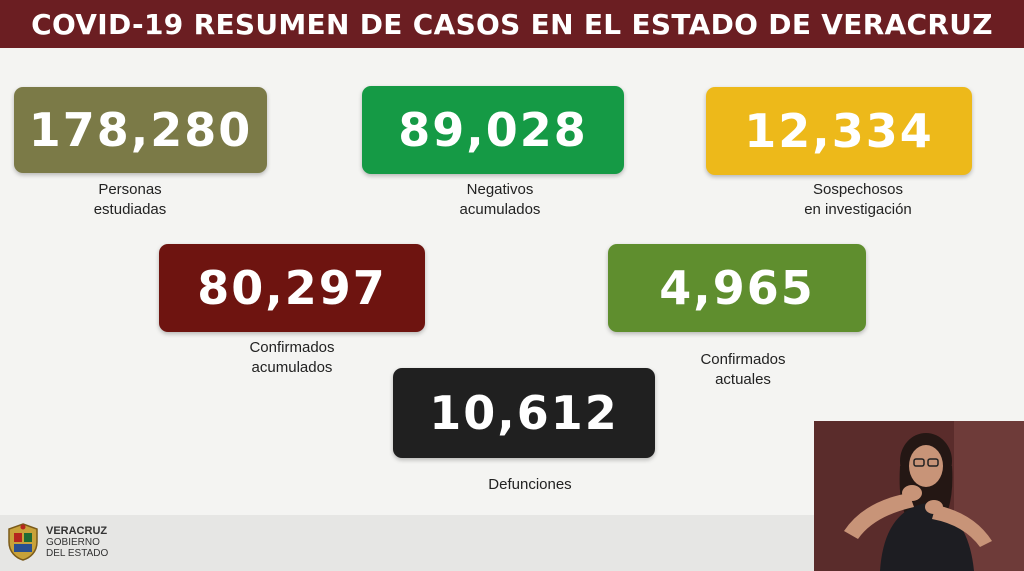 This screenshot has width=1024, height=571. What do you see at coordinates (858, 200) in the screenshot?
I see `stat-label-sospechosos: Sospechosos en investigación` at bounding box center [858, 200].